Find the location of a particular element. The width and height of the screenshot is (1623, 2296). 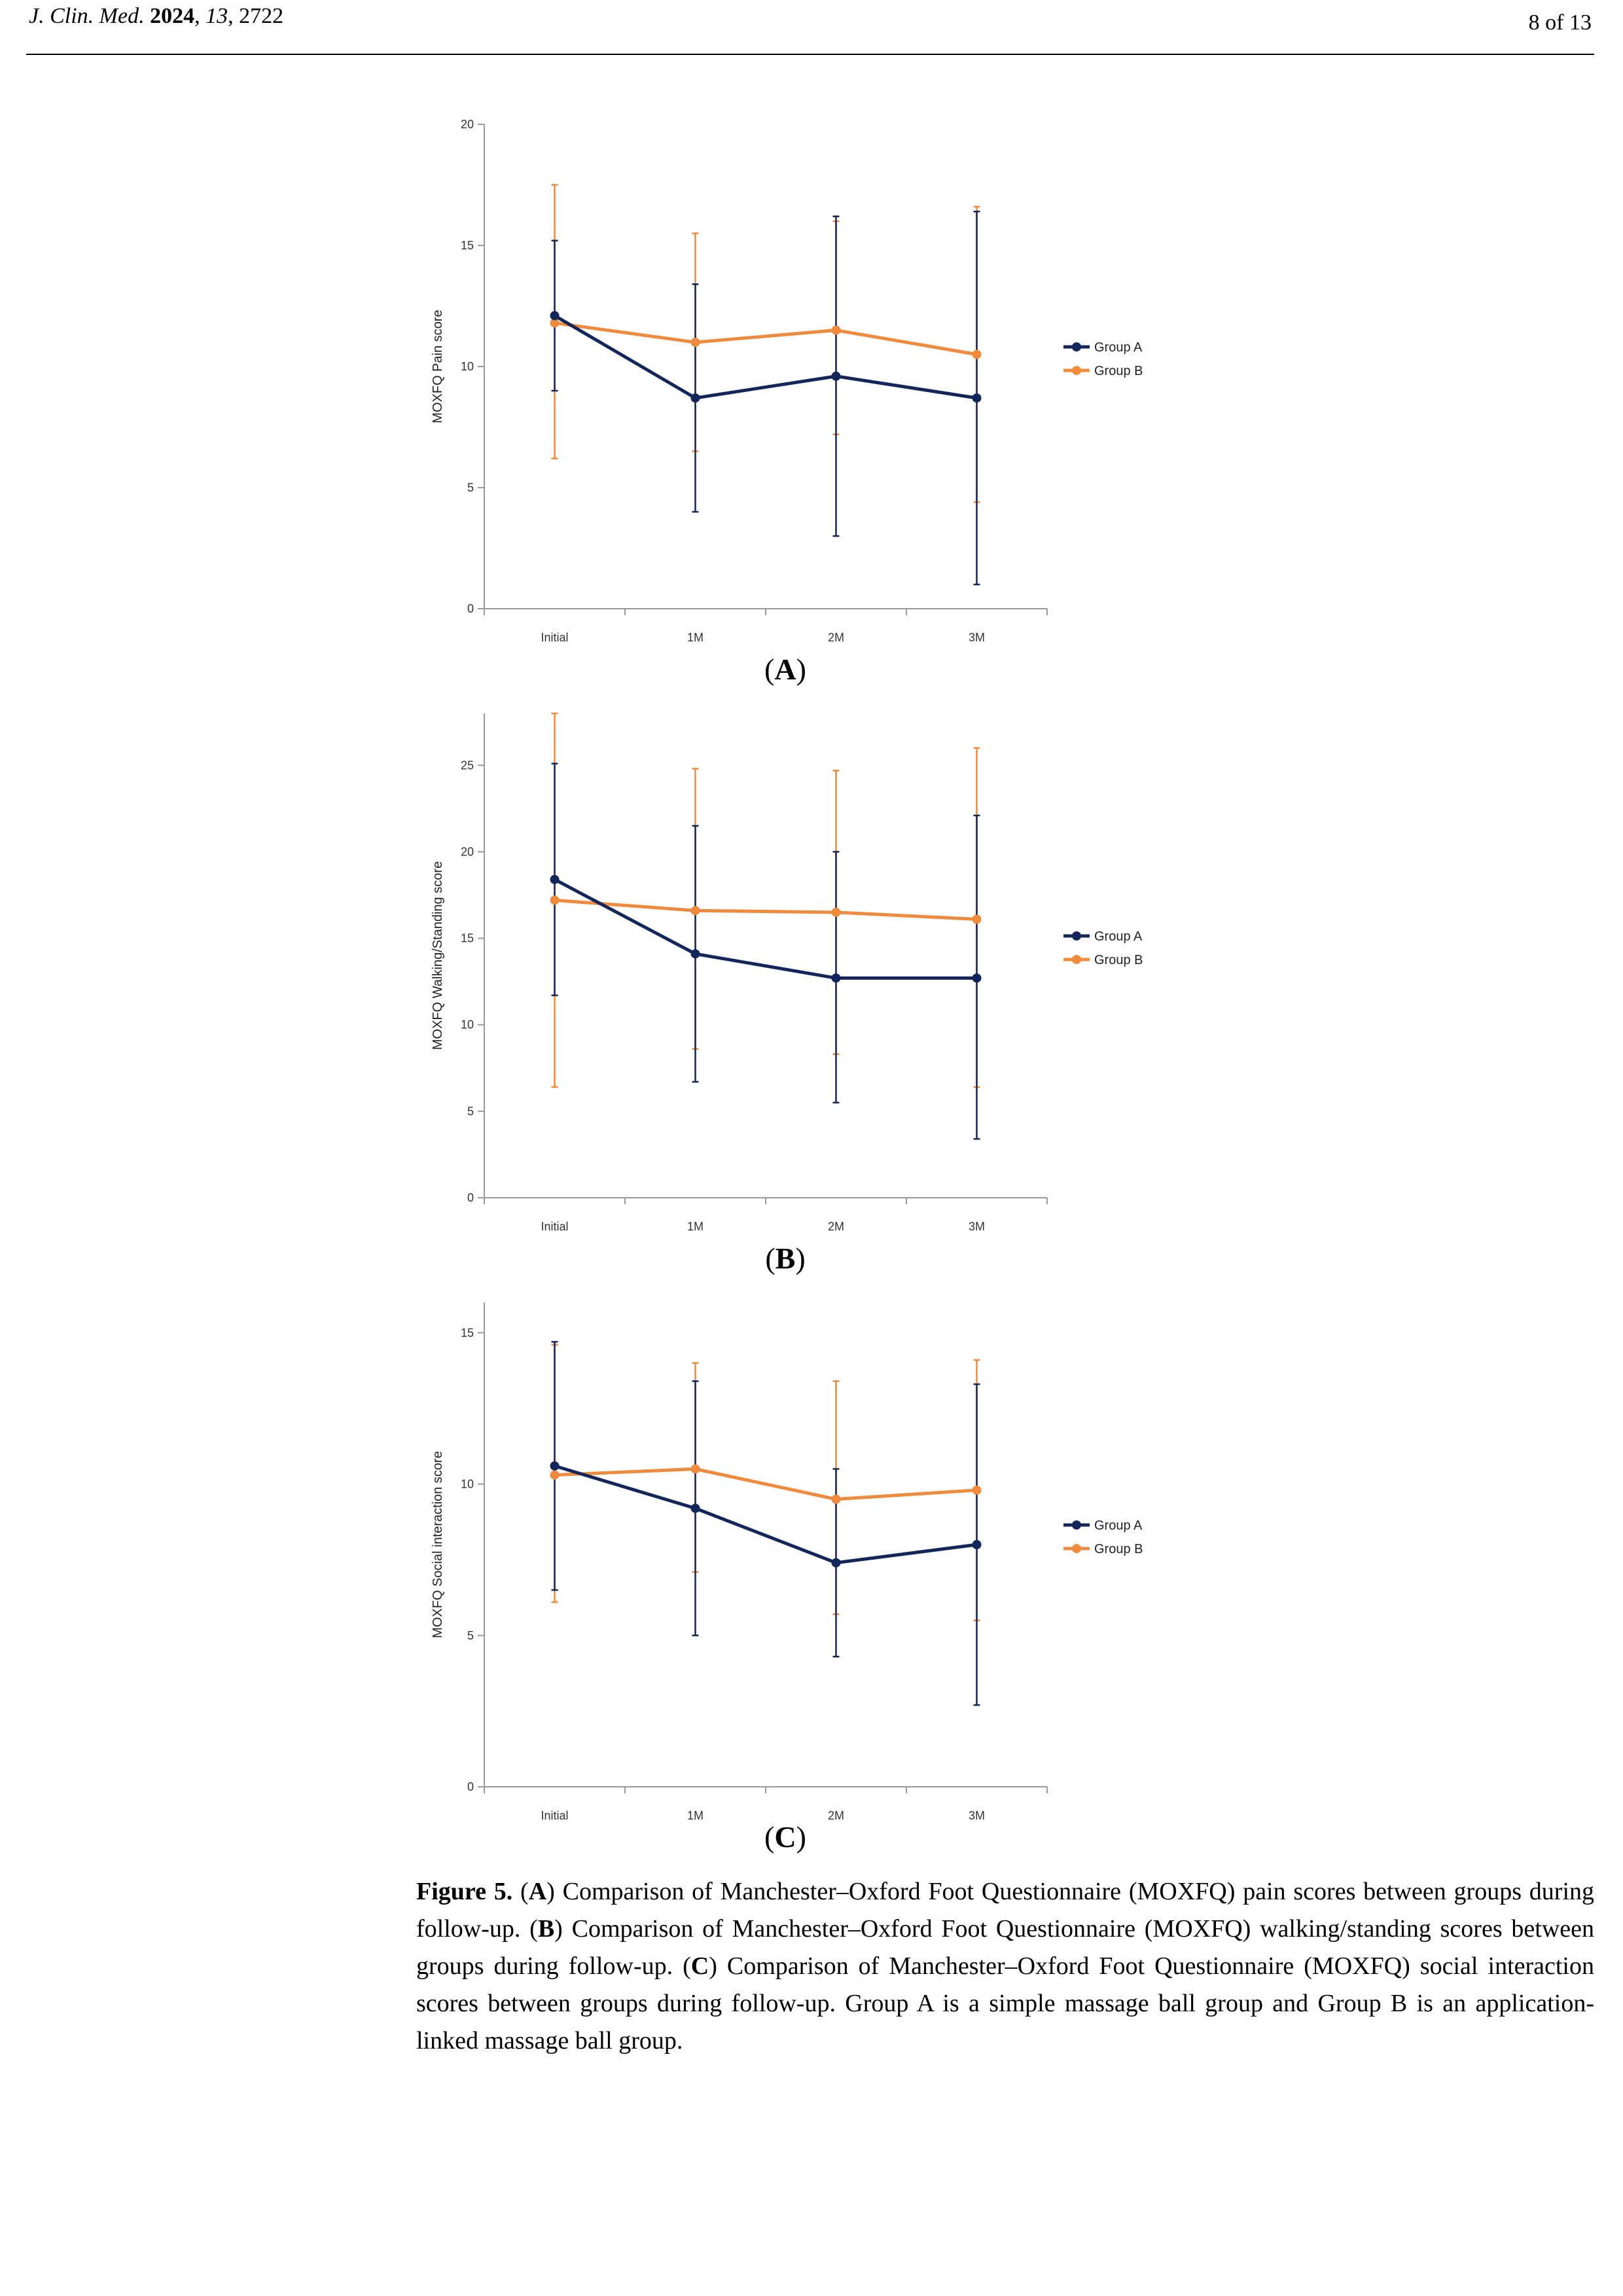

panel-label-a: (A) is located at coordinates (785, 669).